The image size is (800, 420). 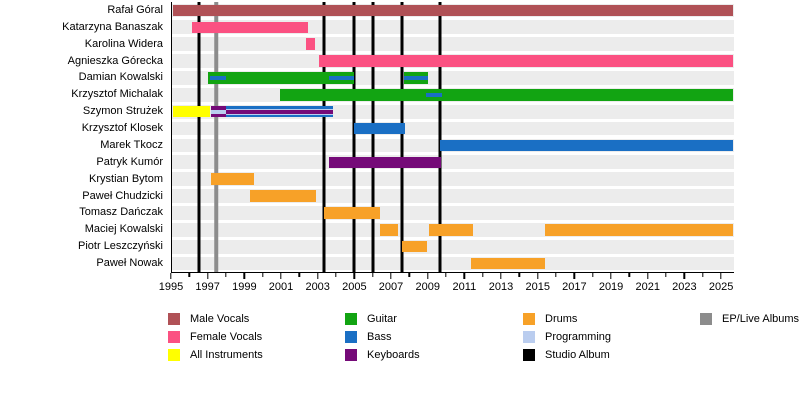 What do you see at coordinates (351, 319) in the screenshot?
I see `legend-swatch-guitar` at bounding box center [351, 319].